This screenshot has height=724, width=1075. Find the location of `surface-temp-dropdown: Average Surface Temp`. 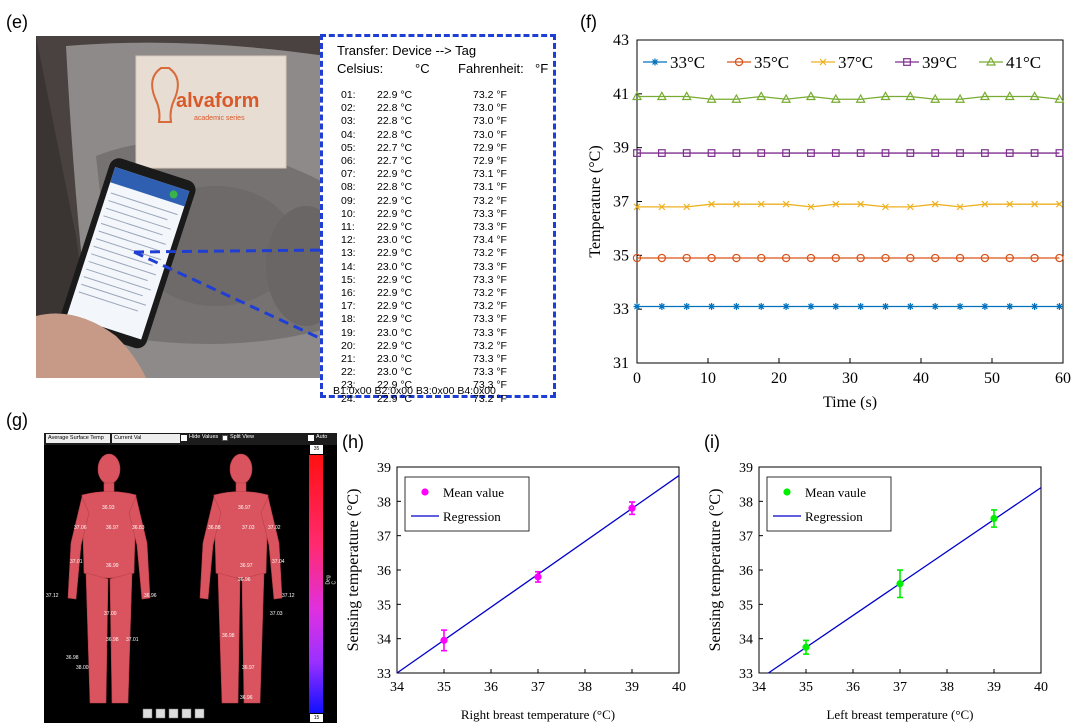

surface-temp-dropdown: Average Surface Temp is located at coordinates (78, 438).